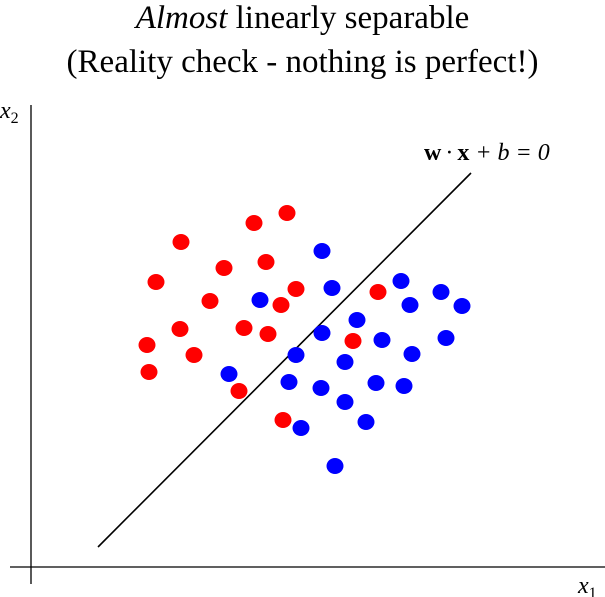  What do you see at coordinates (181, 18) in the screenshot?
I see `title-emphasis: Almost` at bounding box center [181, 18].